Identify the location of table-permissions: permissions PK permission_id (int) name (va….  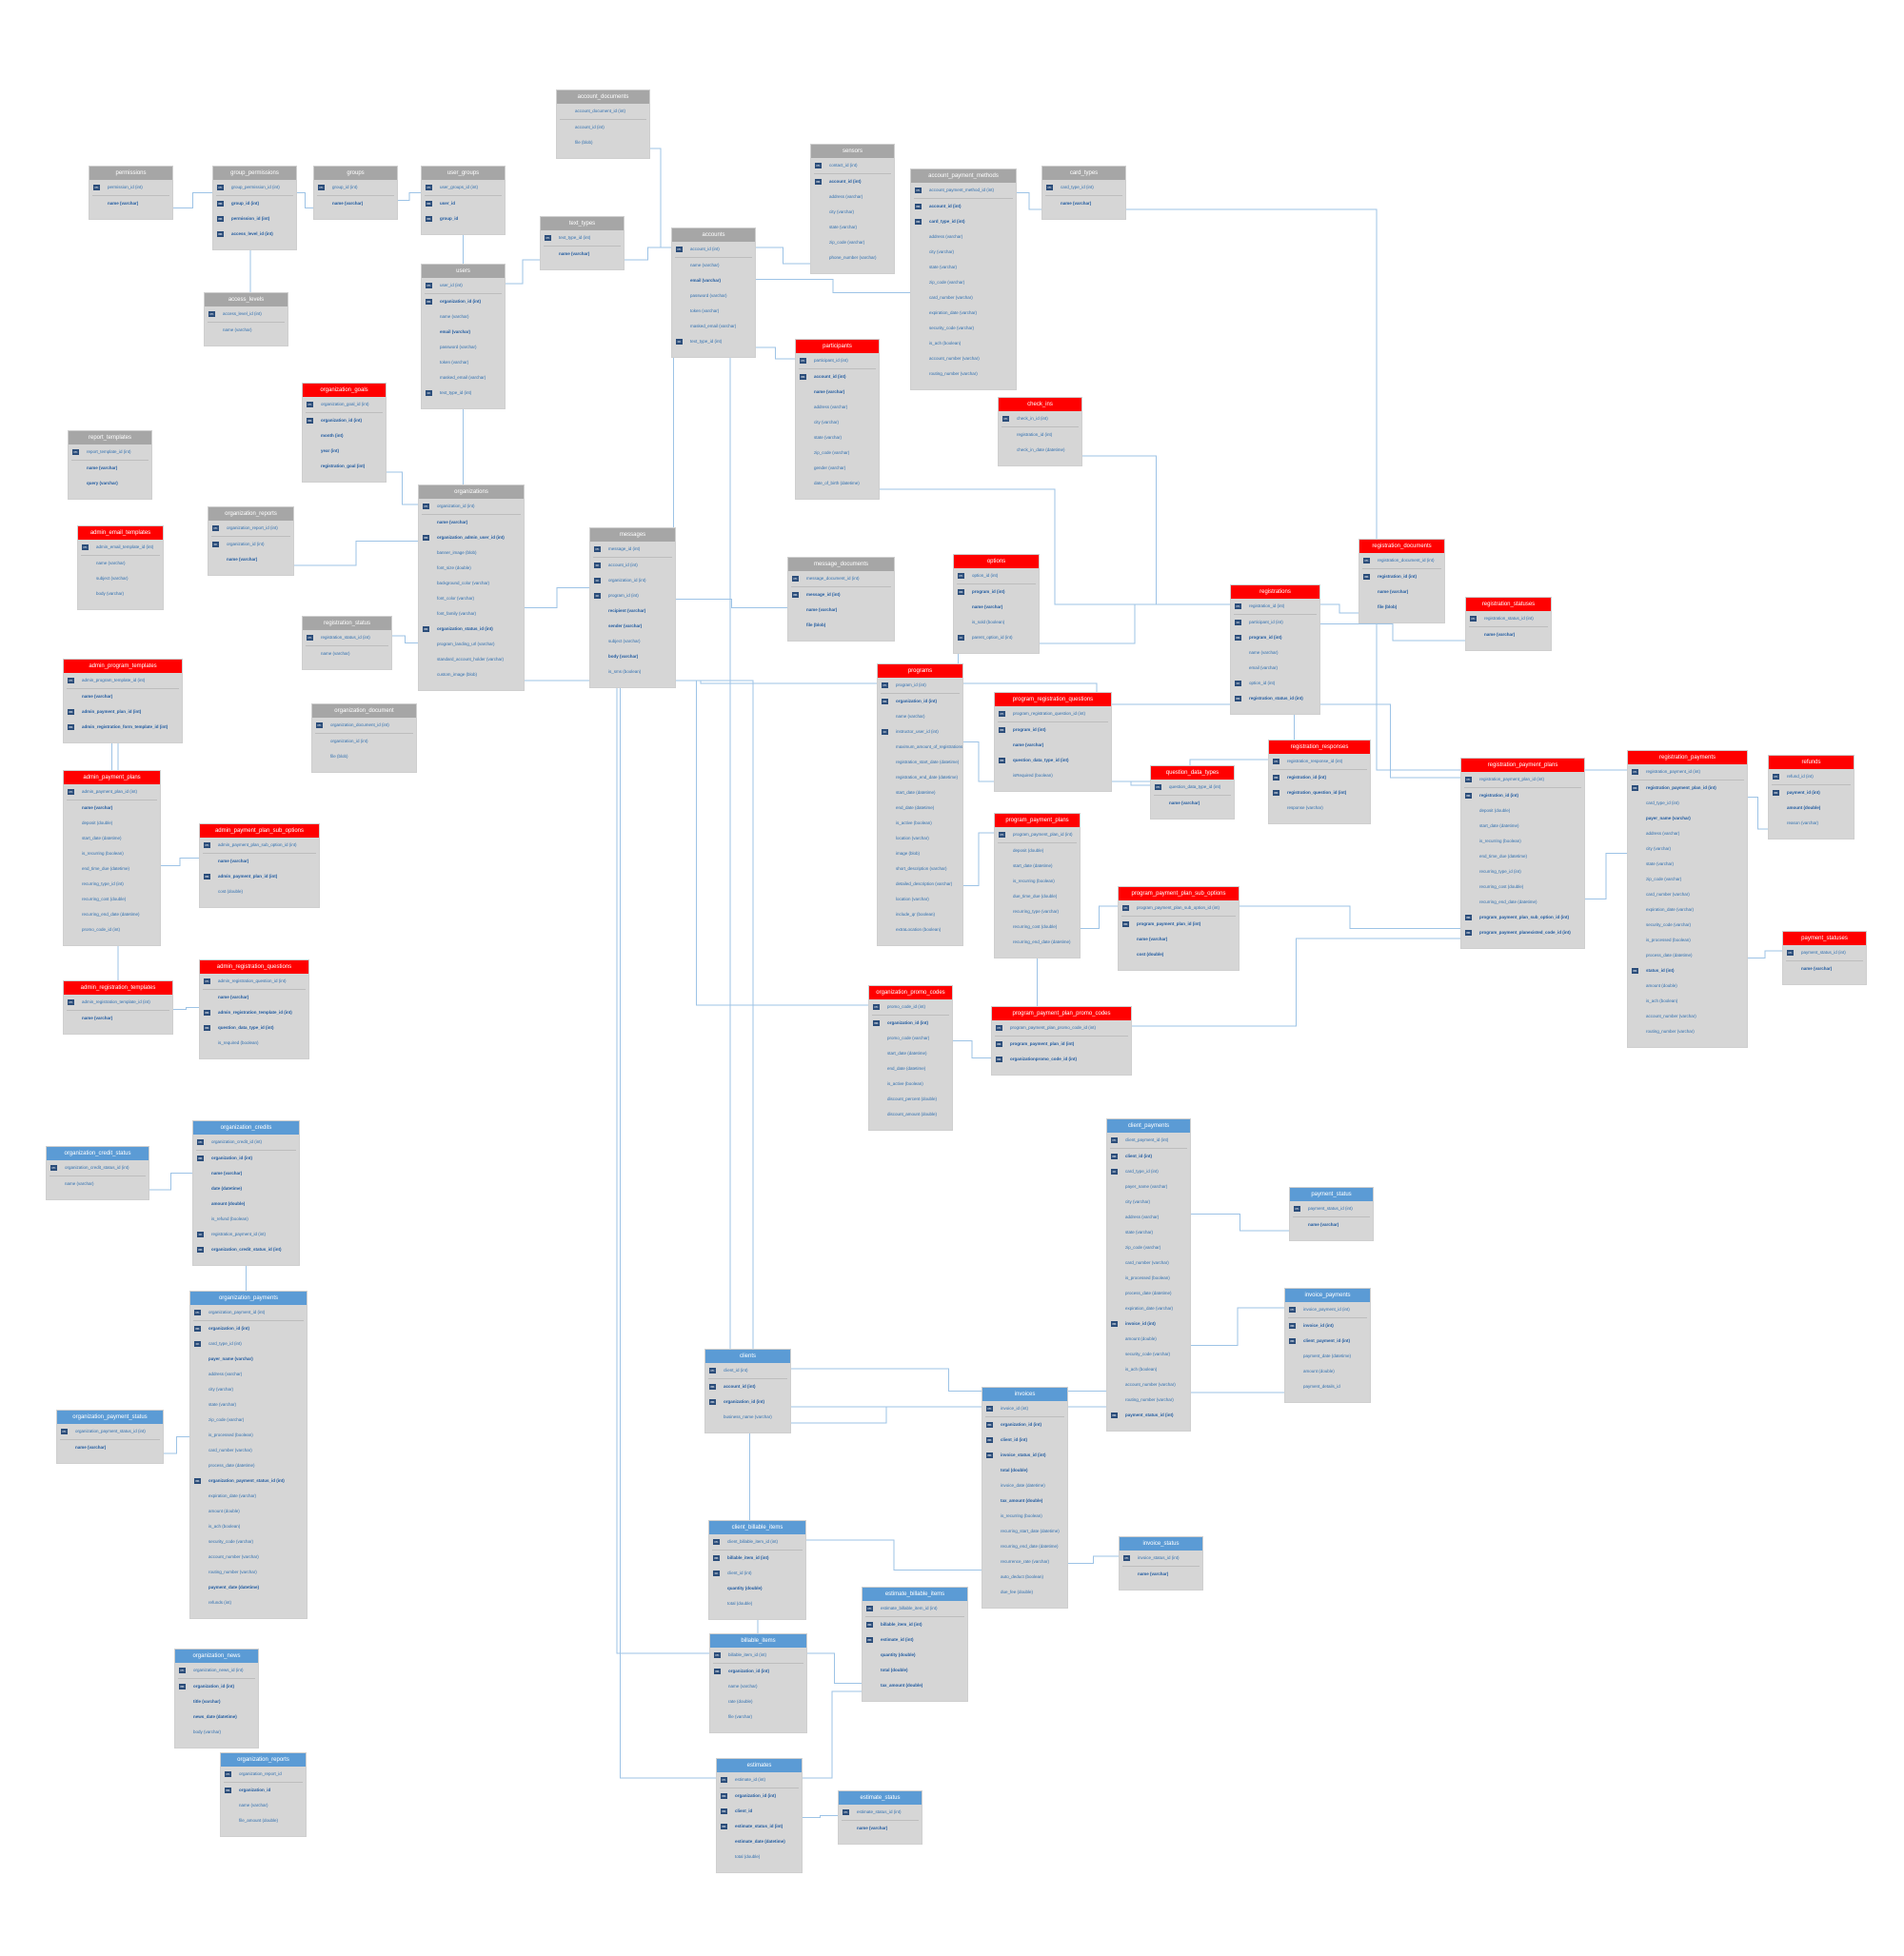
(130, 193).